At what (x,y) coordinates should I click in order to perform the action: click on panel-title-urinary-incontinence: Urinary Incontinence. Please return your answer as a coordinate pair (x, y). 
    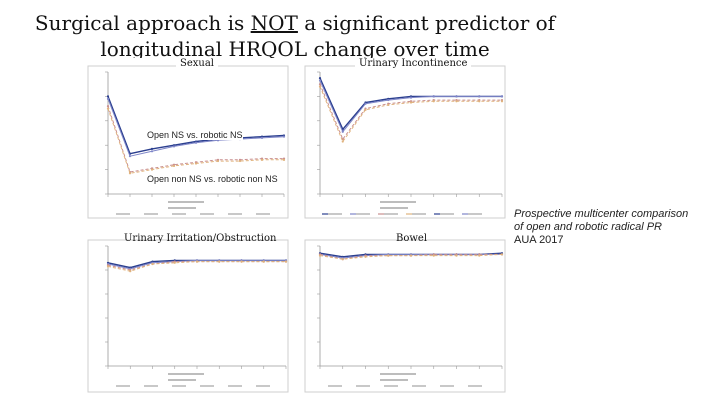
    Looking at the image, I should click on (413, 63).